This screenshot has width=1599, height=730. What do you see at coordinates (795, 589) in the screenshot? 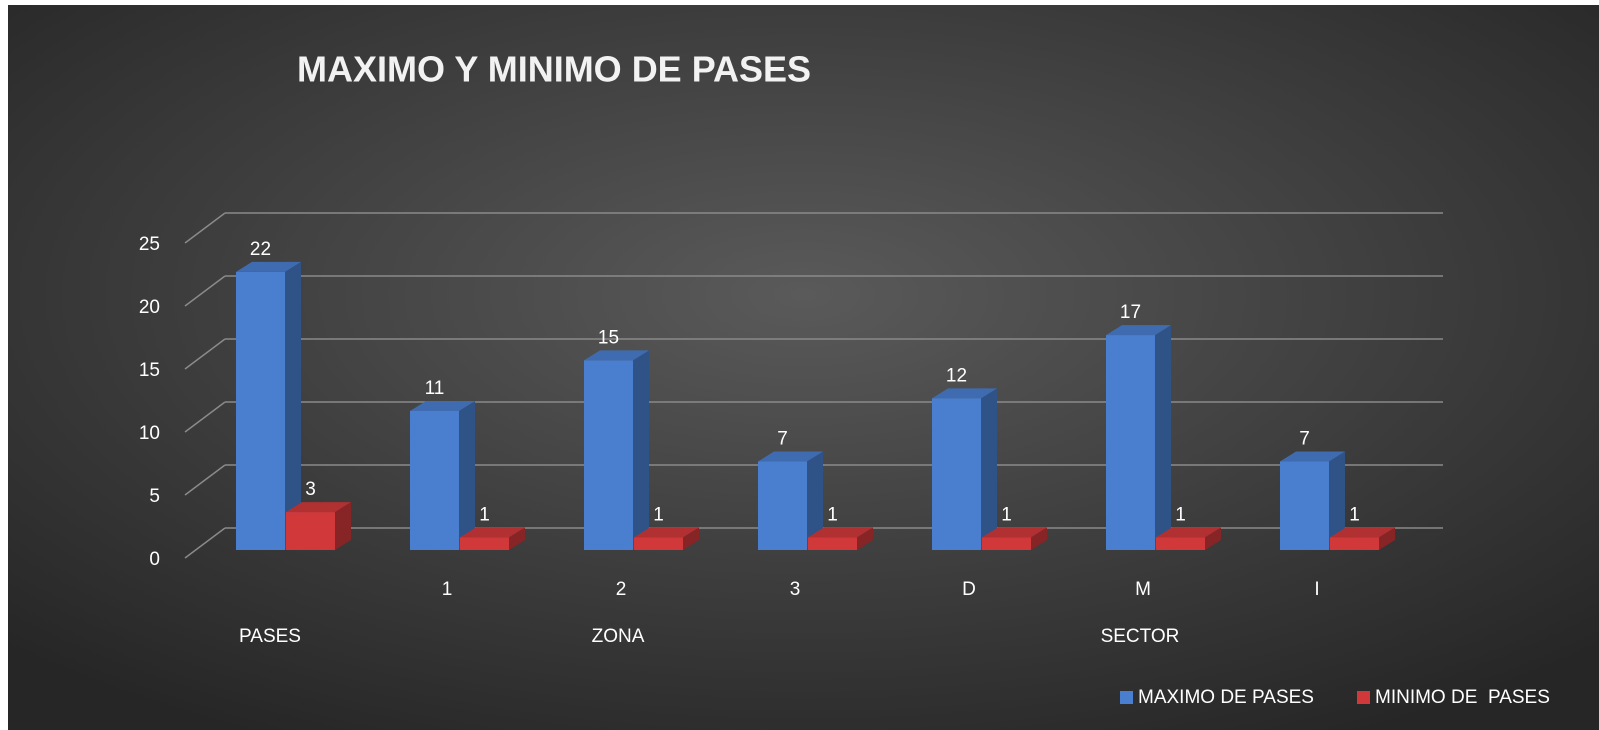
I see `x-tick-label: 3` at bounding box center [795, 589].